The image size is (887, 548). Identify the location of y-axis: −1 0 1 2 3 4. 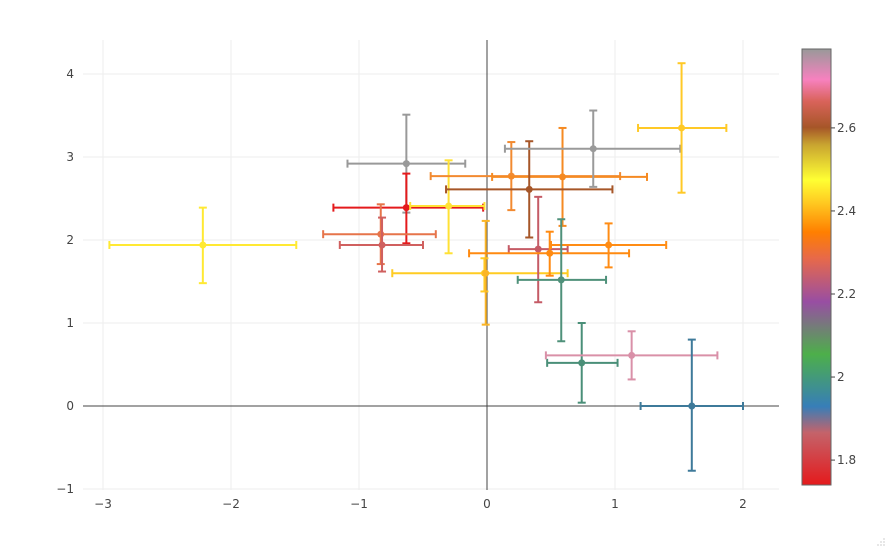
(65, 281).